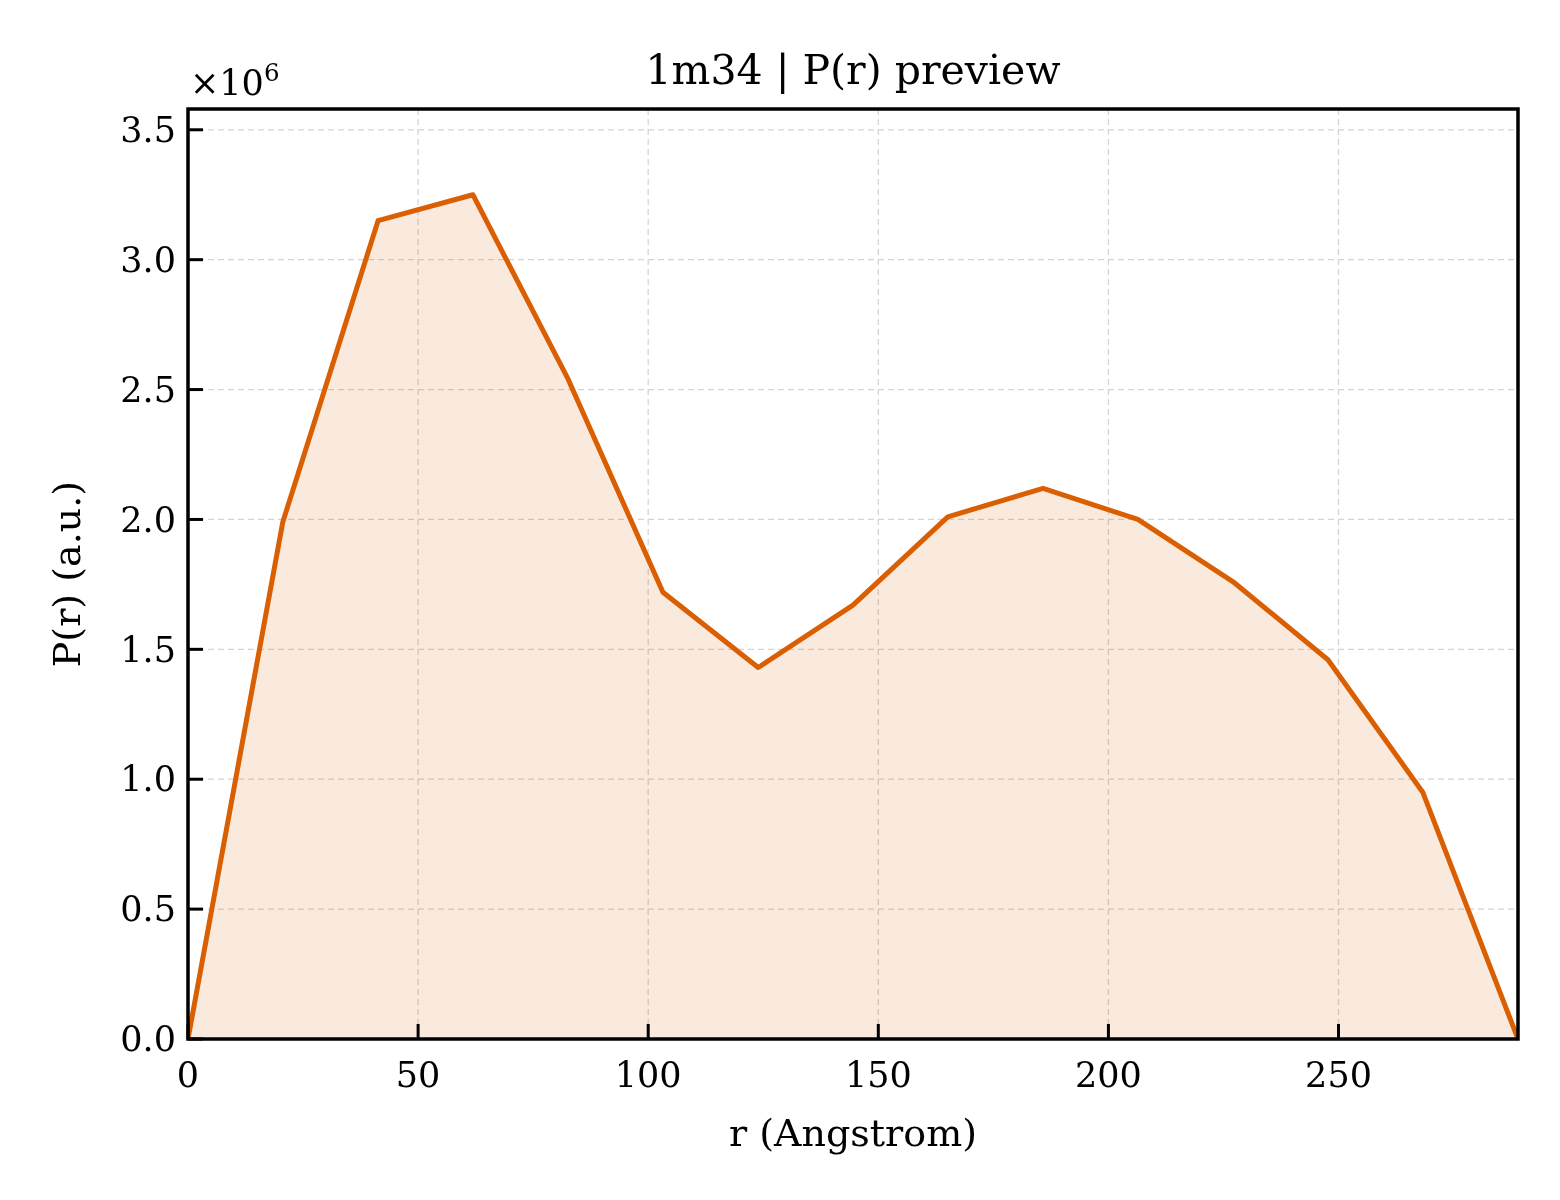 Image resolution: width=1560 pixels, height=1200 pixels. What do you see at coordinates (1108, 1075) in the screenshot?
I see `x-tick-label: 200` at bounding box center [1108, 1075].